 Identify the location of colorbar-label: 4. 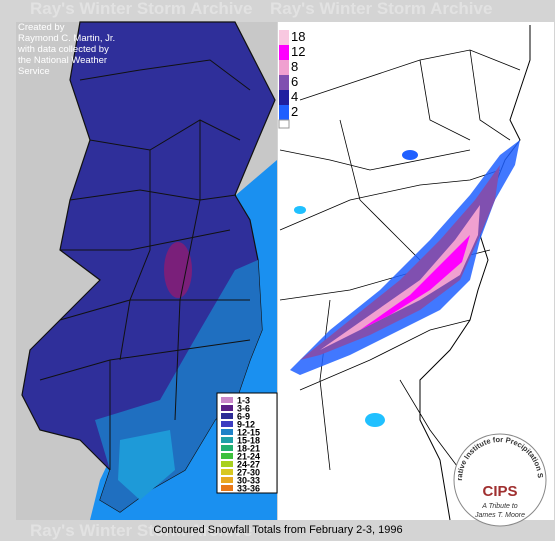
(294, 96).